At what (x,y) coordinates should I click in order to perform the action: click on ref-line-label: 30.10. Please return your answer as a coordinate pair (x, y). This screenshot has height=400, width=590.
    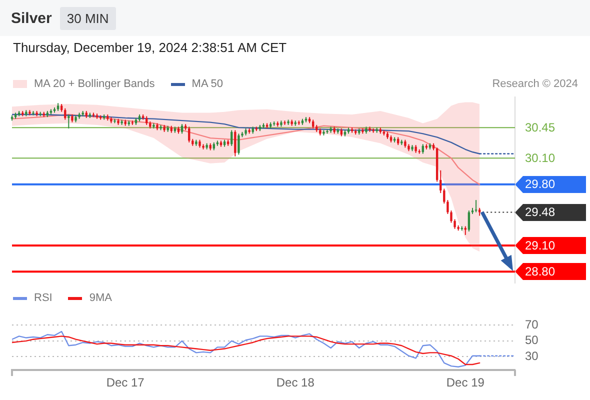
    Looking at the image, I should click on (540, 157).